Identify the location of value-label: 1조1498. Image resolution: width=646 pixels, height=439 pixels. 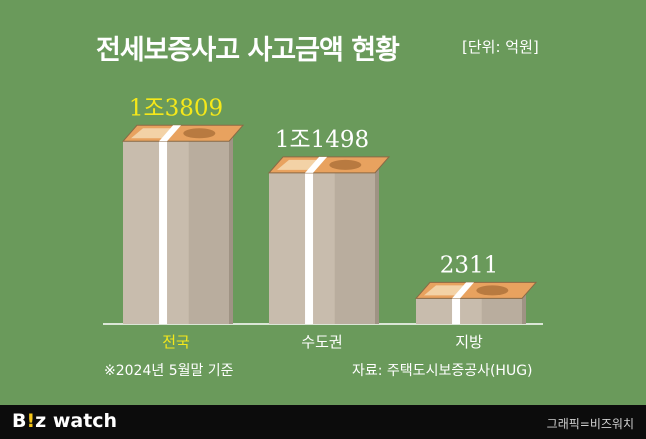
(322, 140).